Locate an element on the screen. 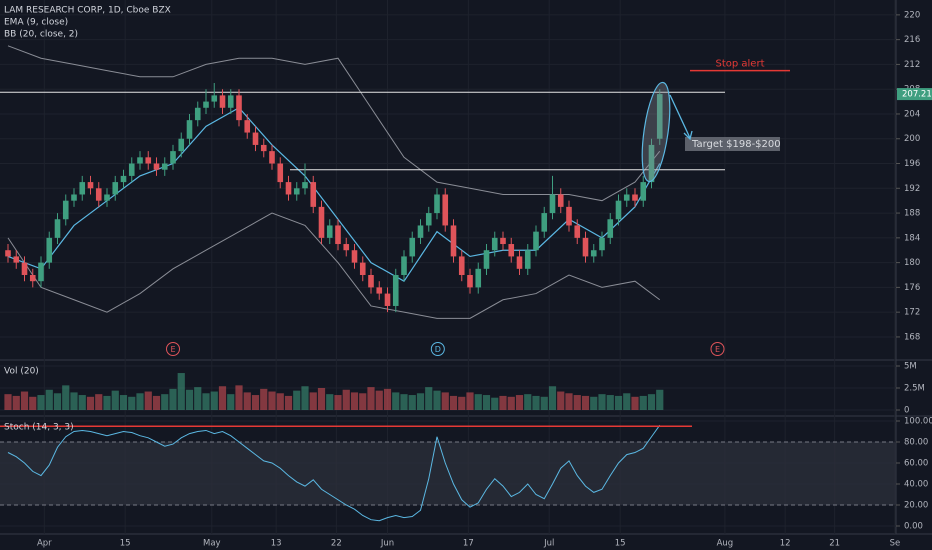 The width and height of the screenshot is (932, 550). y-tick-label: 200 is located at coordinates (912, 139).